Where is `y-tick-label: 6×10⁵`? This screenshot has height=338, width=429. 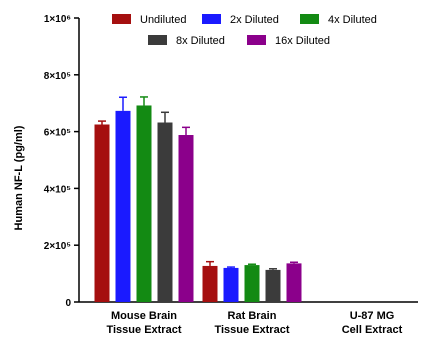 y-tick-label: 6×10⁵ is located at coordinates (58, 133).